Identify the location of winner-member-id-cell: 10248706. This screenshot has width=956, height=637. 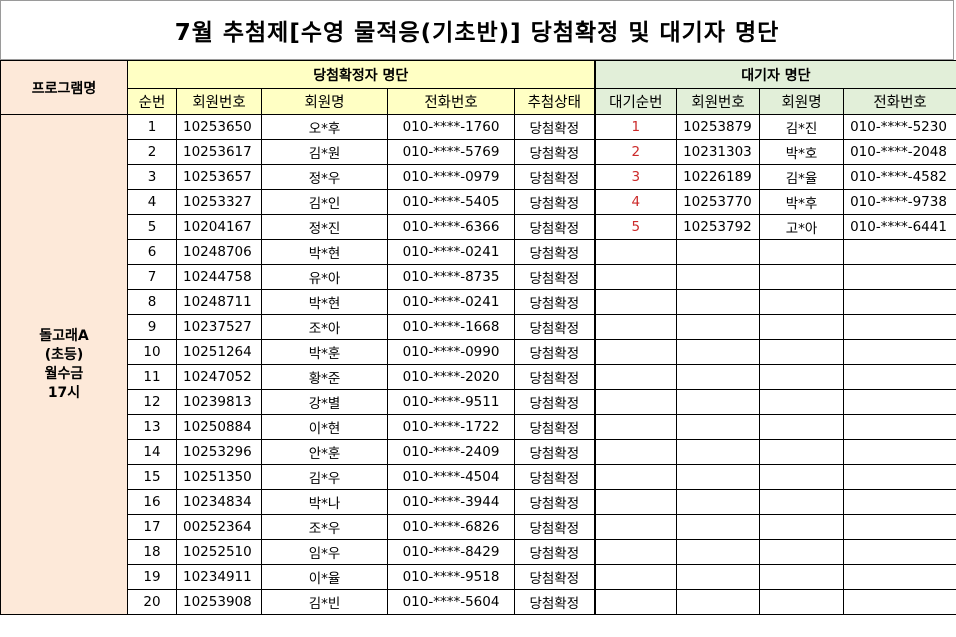
(219, 252).